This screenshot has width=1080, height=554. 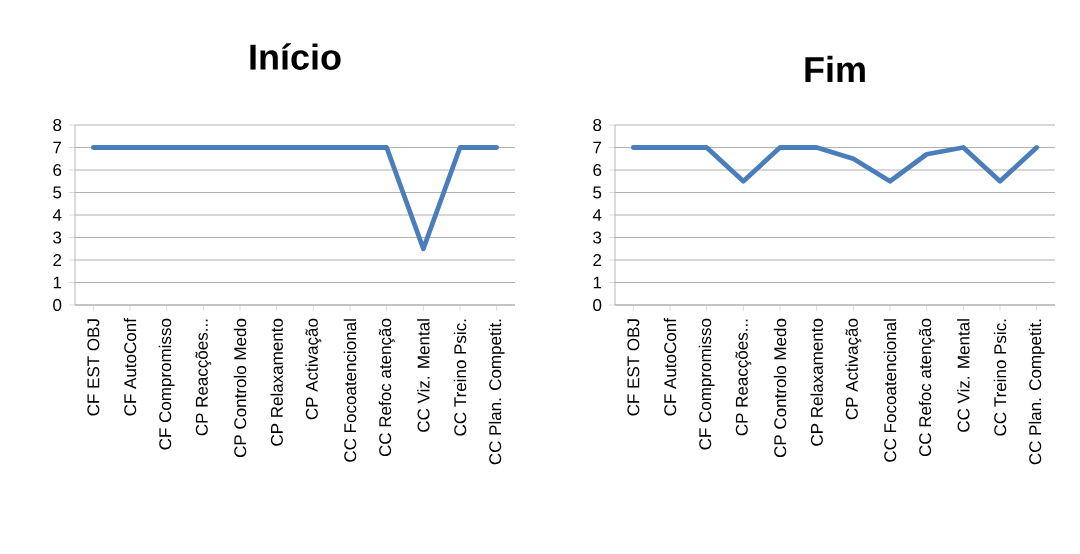 What do you see at coordinates (295, 56) in the screenshot?
I see `chart-title: Início` at bounding box center [295, 56].